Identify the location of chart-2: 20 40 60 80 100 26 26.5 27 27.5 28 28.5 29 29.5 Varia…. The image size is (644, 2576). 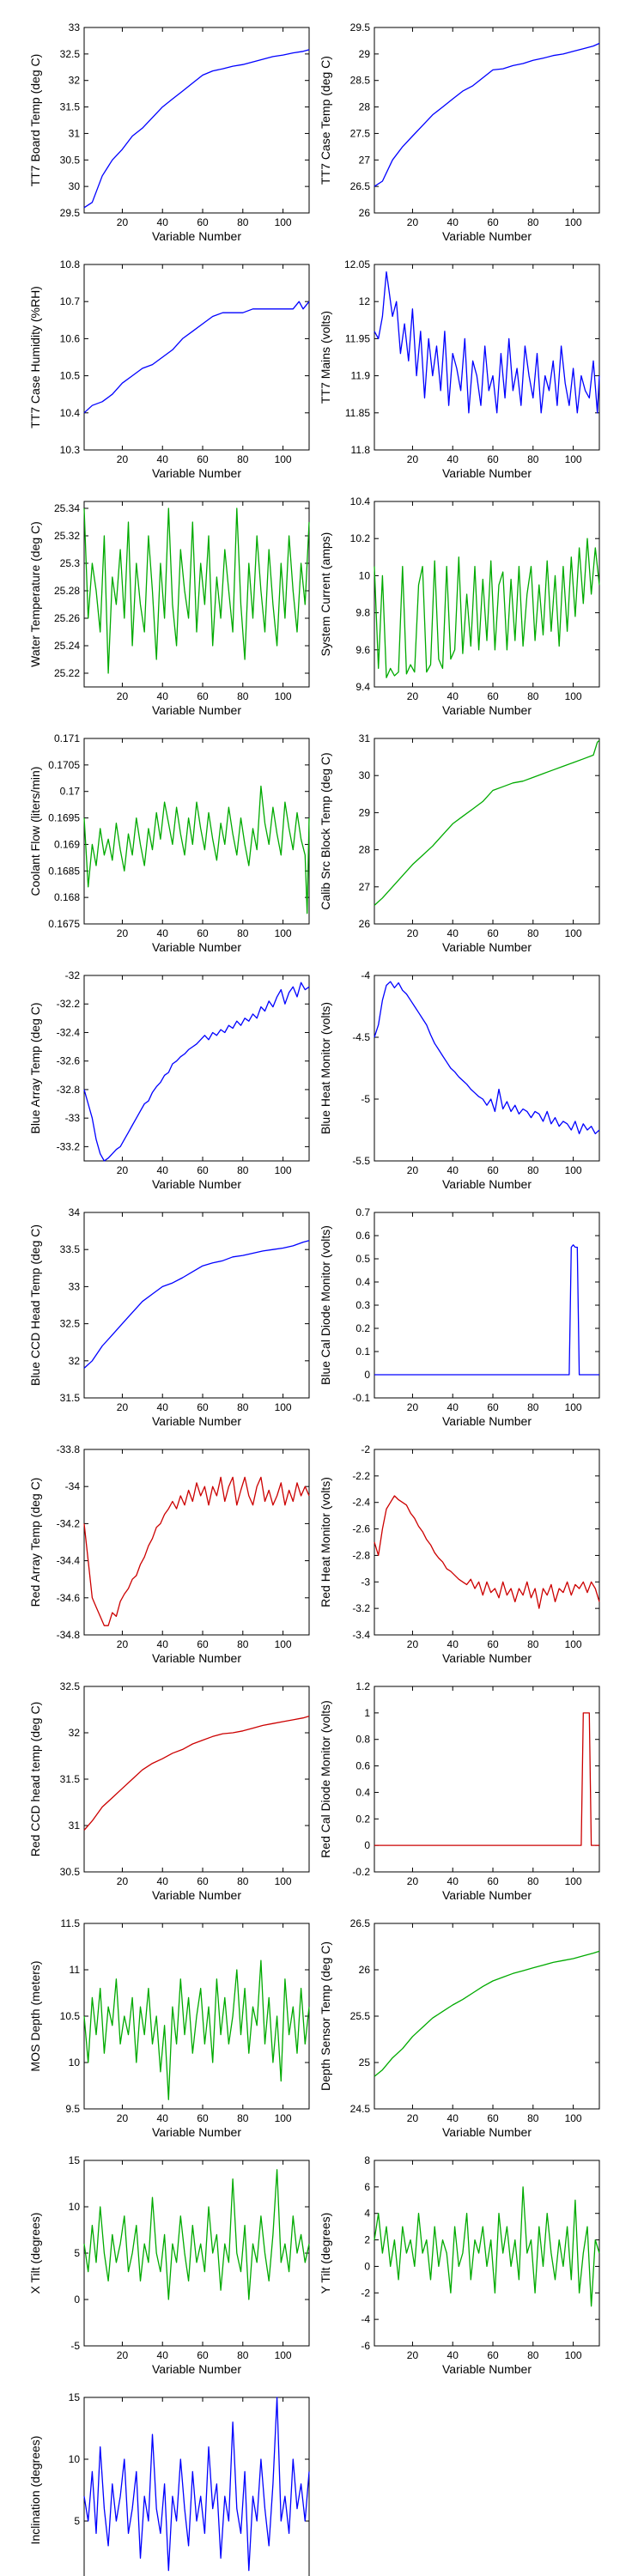
(459, 132).